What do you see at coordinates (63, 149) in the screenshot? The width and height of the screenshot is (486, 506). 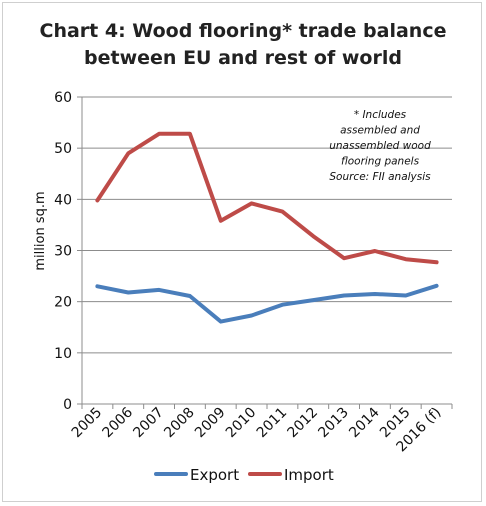 I see `y-tick-label: 50` at bounding box center [63, 149].